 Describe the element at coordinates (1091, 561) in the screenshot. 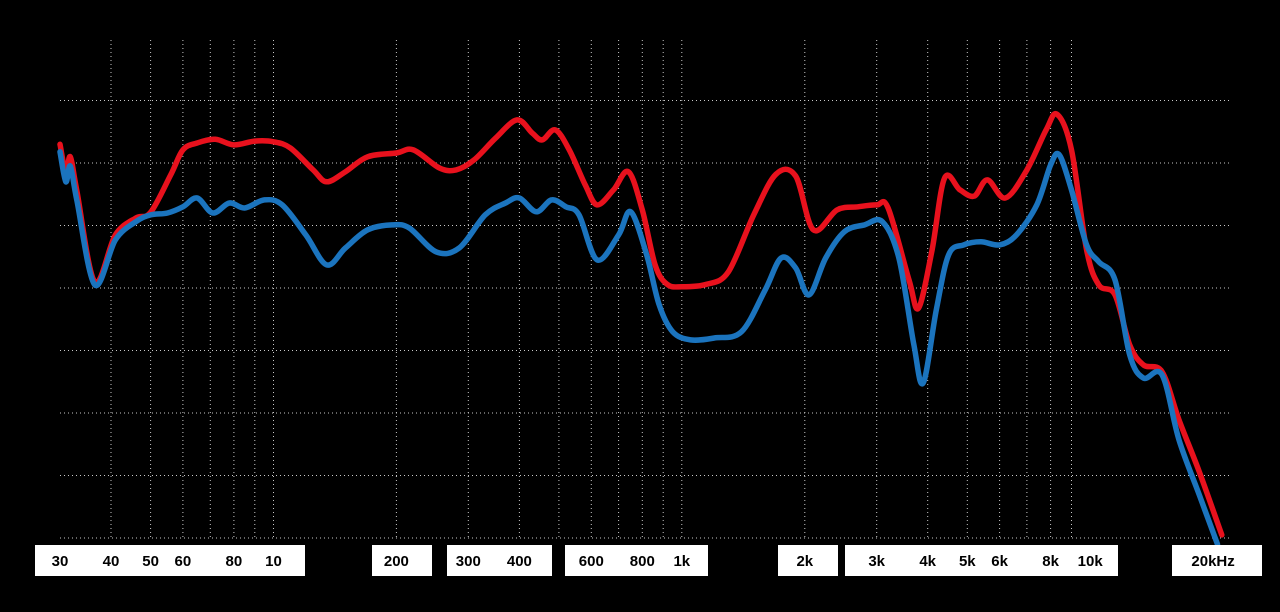

I see `x-tick-label: 10k` at that location.